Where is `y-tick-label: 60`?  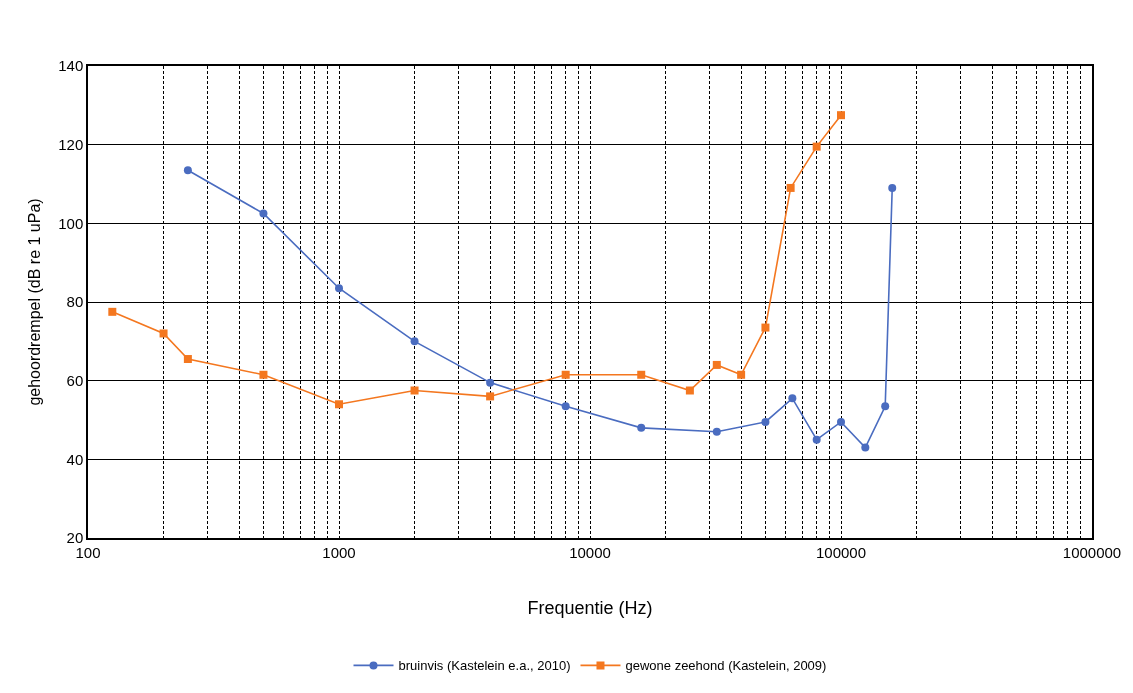 y-tick-label: 60 is located at coordinates (75, 380).